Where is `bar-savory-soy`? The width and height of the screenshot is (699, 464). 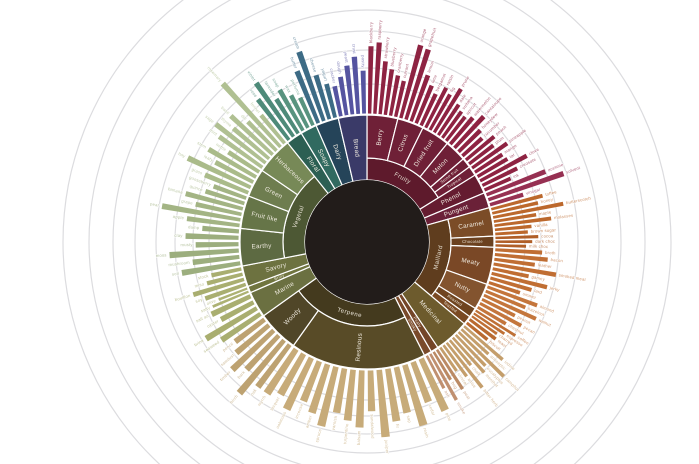
bar-savory-soy is located at coordinates (225, 291).